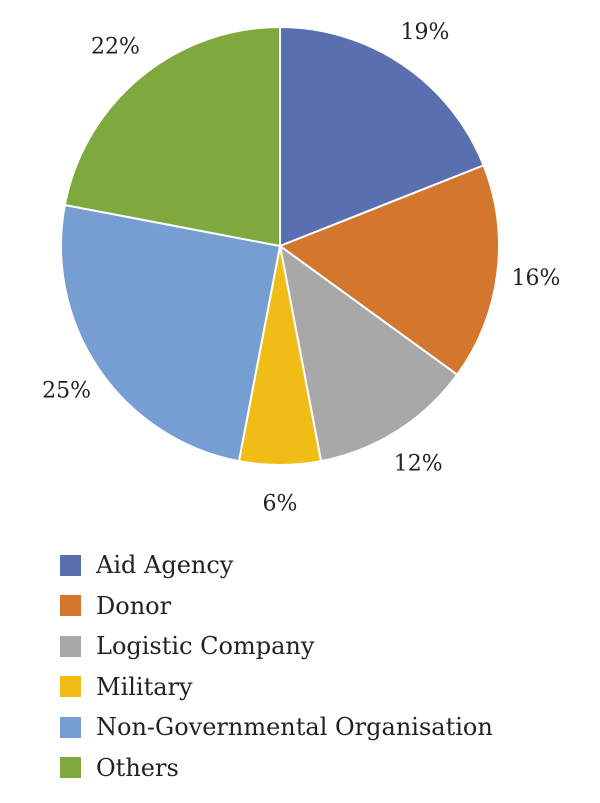  Describe the element at coordinates (144, 686) in the screenshot. I see `legend-label: Military` at that location.